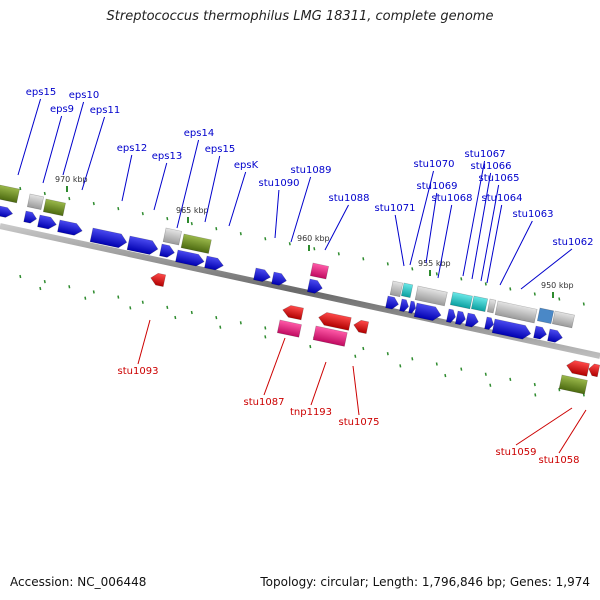  Describe the element at coordinates (502, 198) in the screenshot. I see `forward-gene-label: stu1064` at that location.